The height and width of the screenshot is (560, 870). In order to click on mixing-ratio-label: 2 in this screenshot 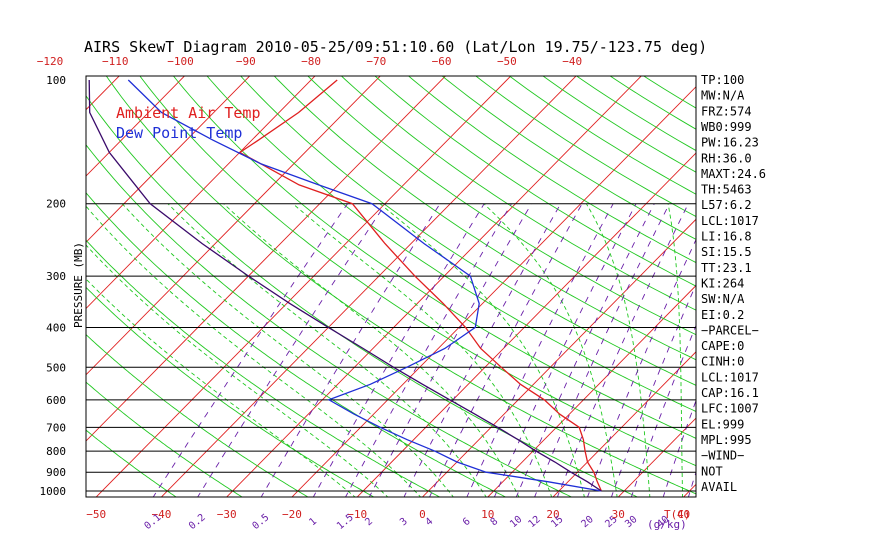, I will do `click(369, 522)`.